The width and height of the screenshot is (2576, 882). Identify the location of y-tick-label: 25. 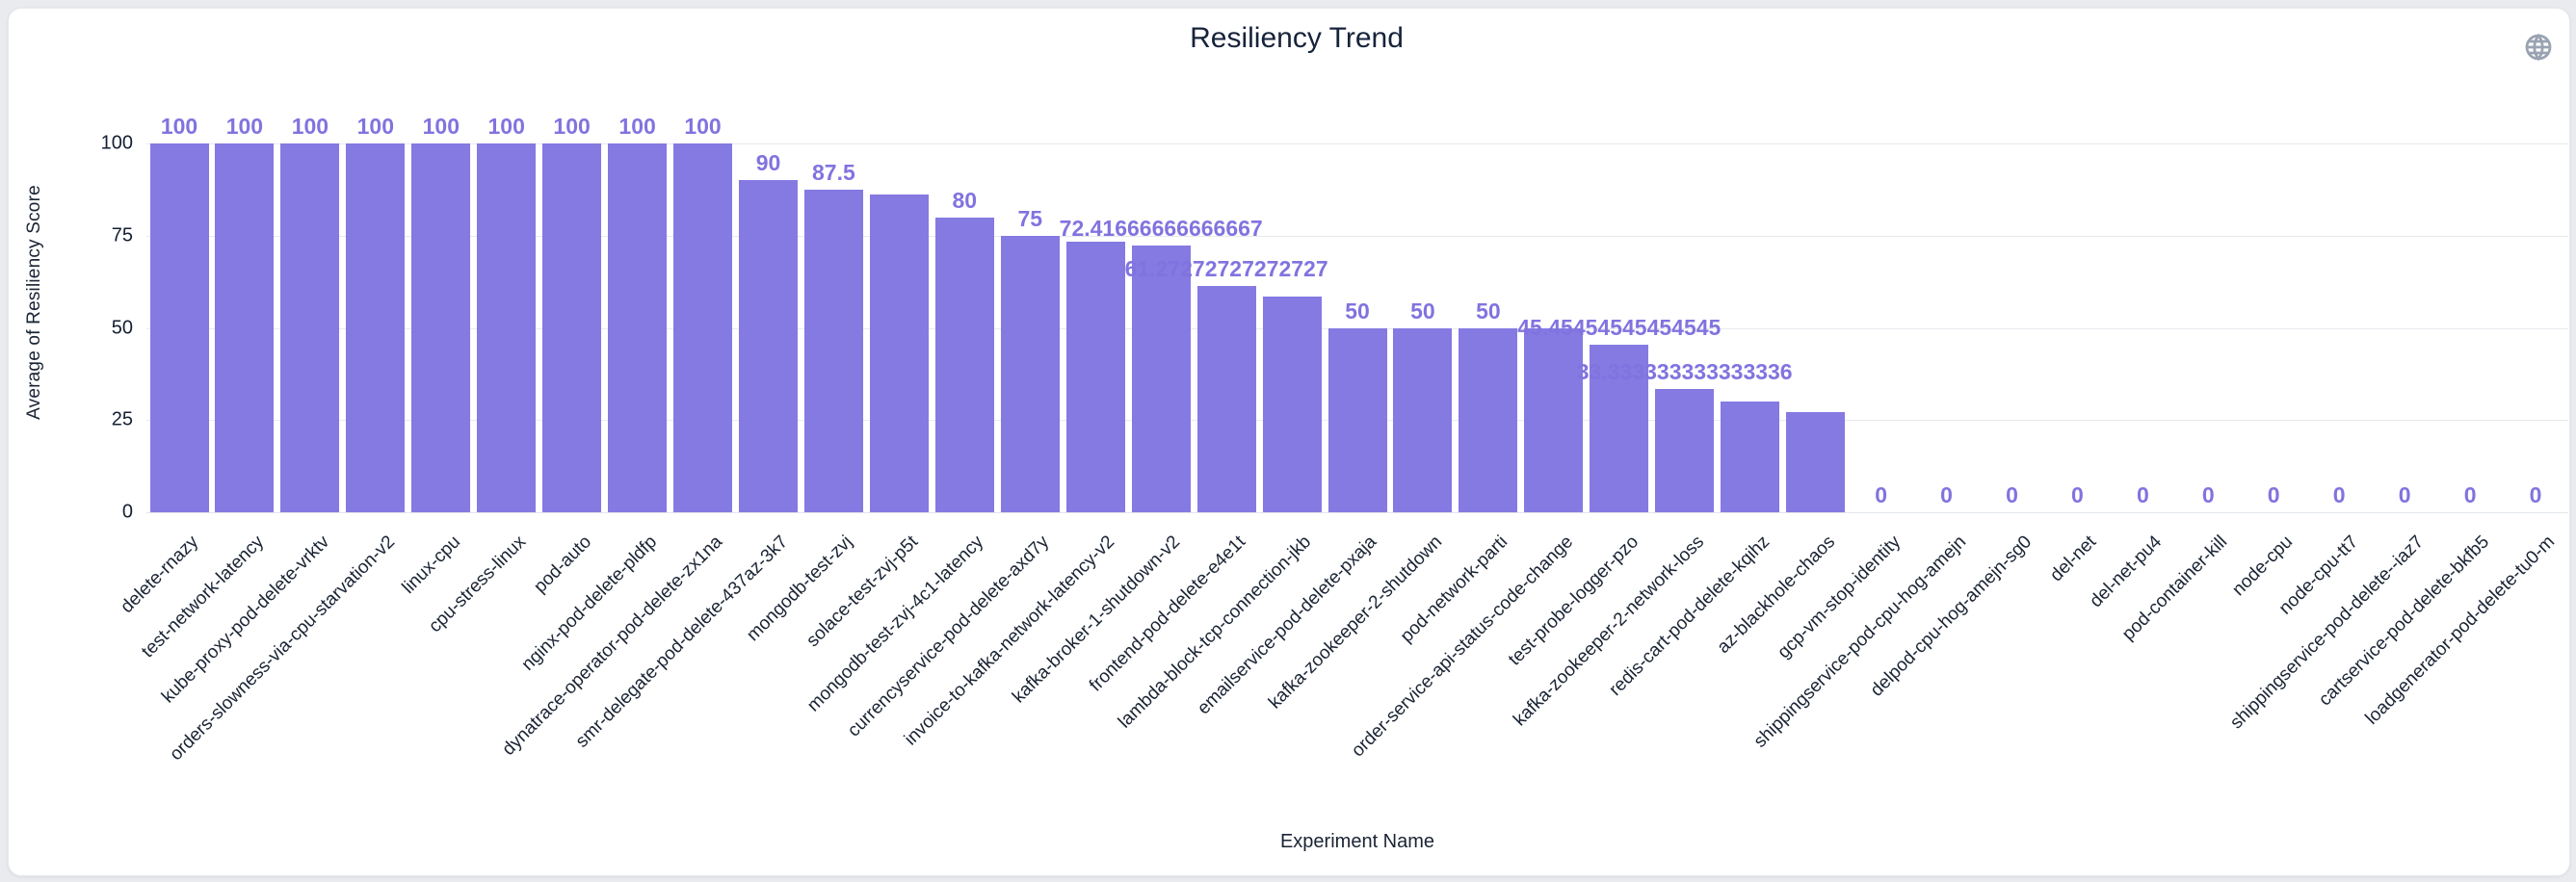
(122, 419).